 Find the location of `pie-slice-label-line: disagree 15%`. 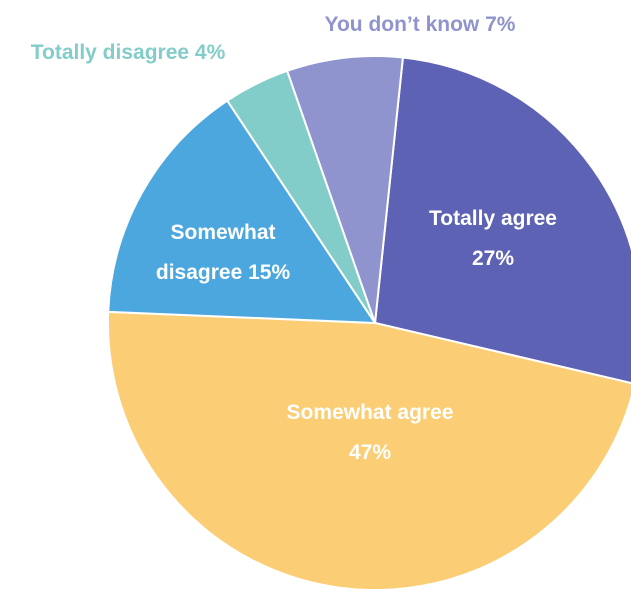

pie-slice-label-line: disagree 15% is located at coordinates (223, 272).